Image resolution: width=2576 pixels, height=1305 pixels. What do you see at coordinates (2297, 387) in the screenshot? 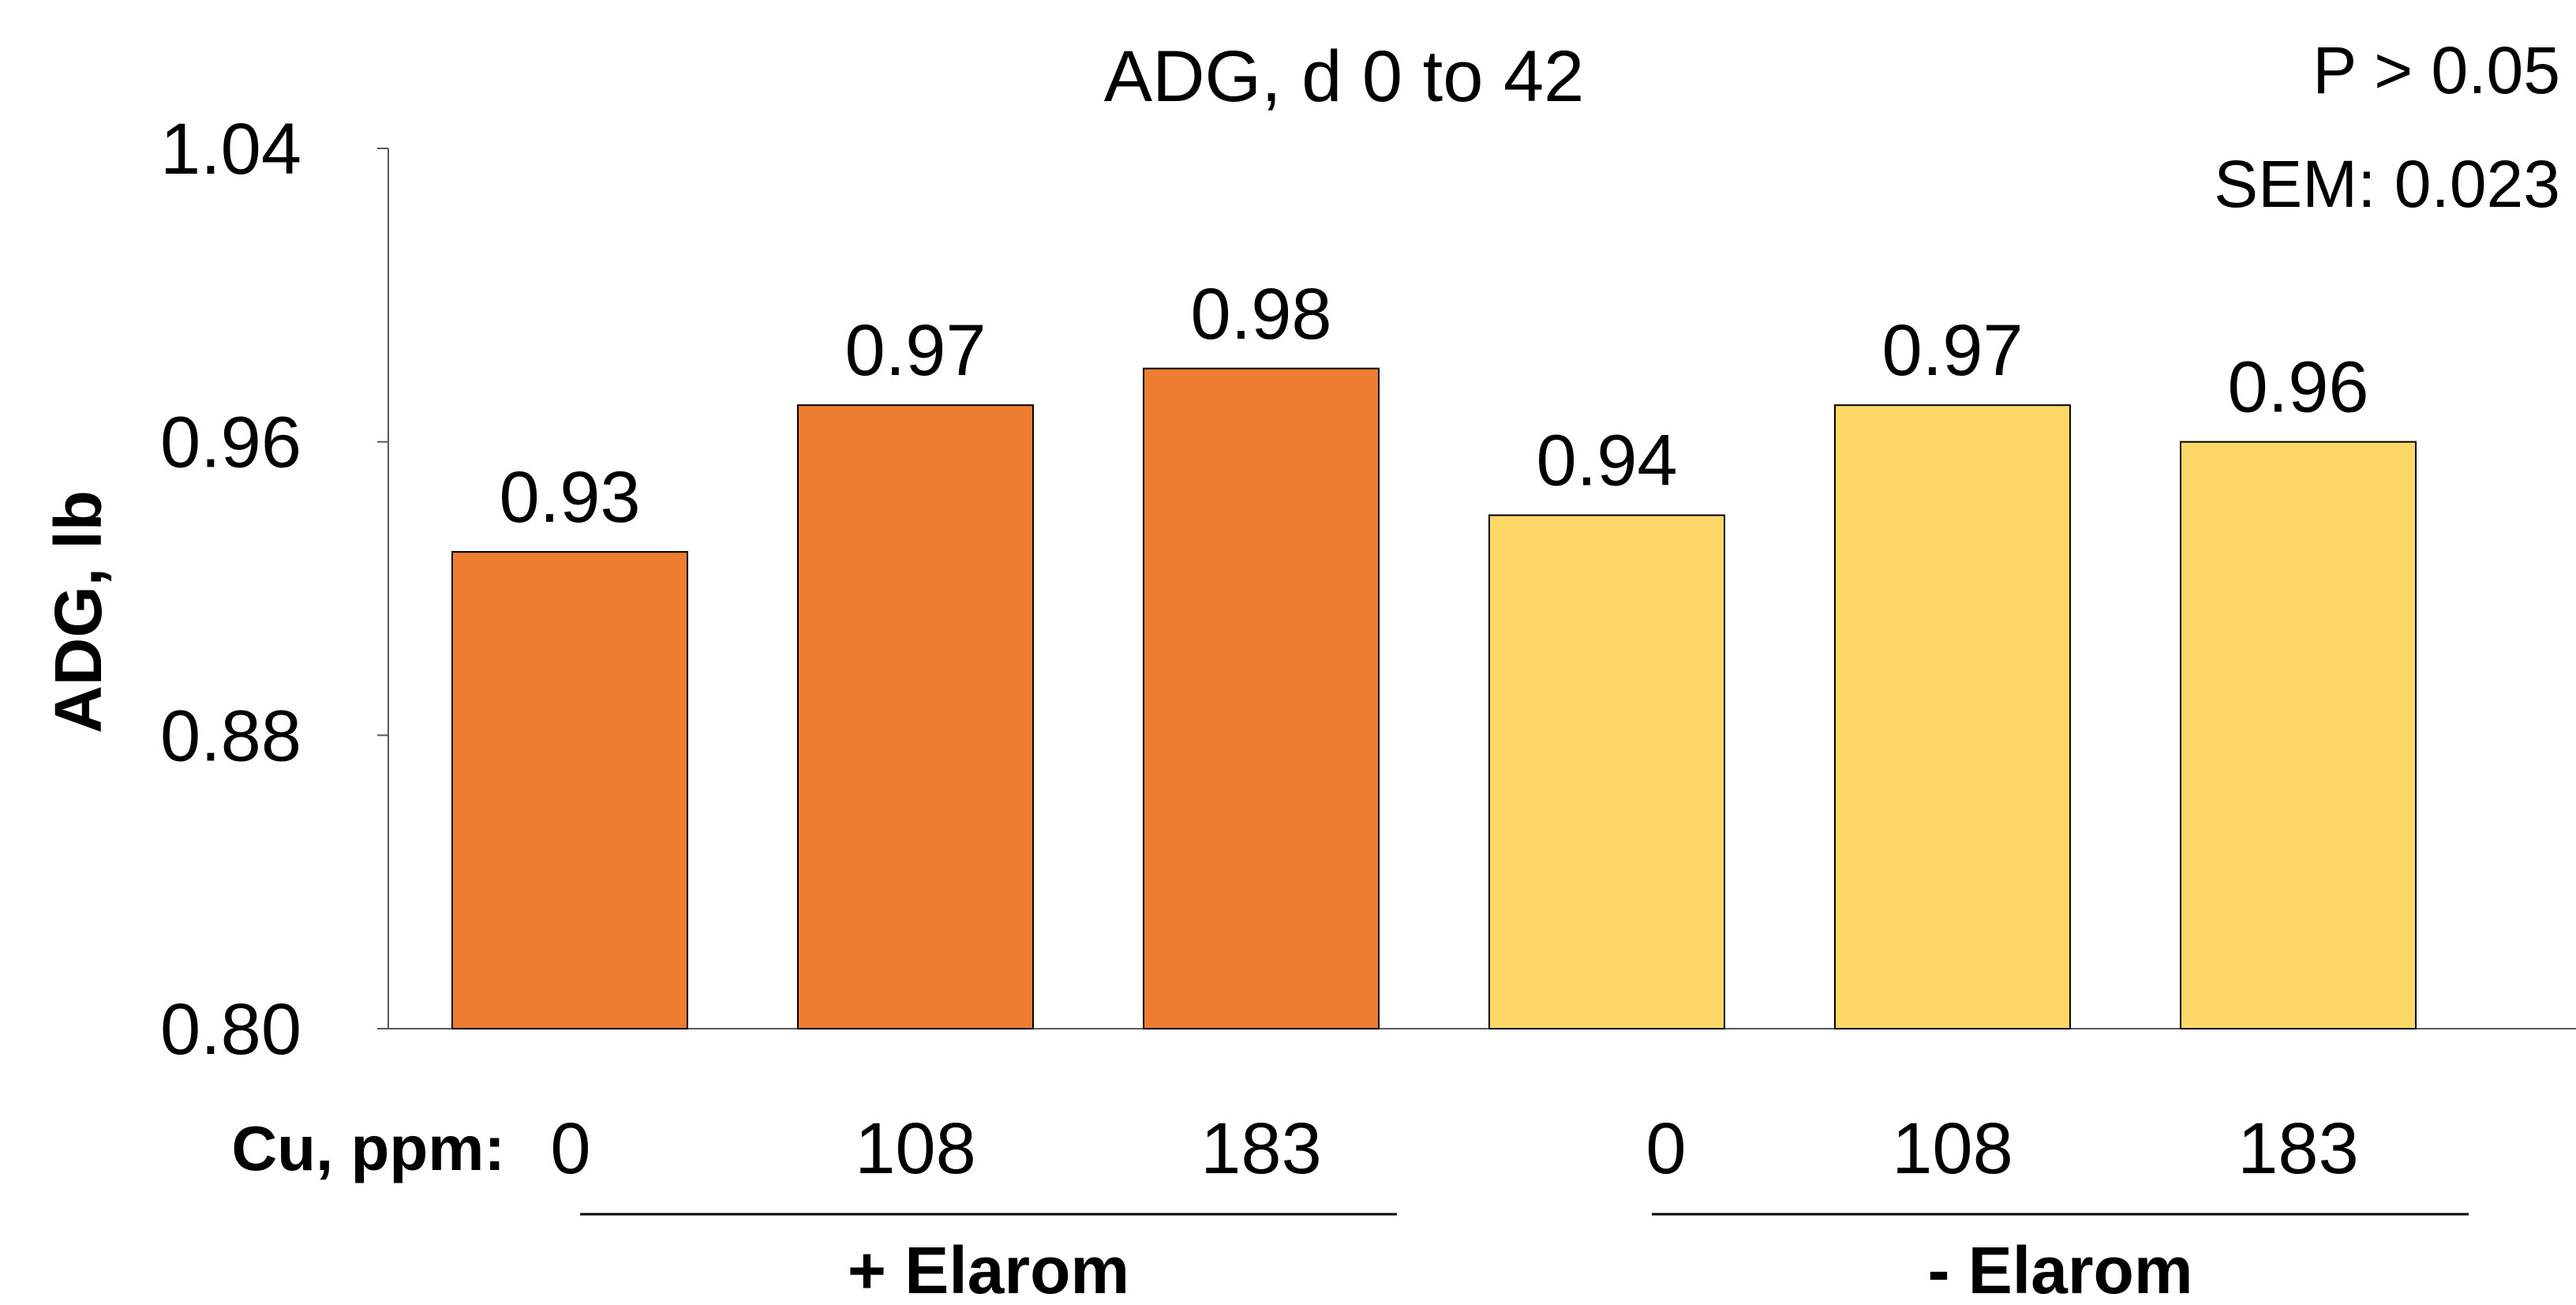
I see `data-label: 0.96` at bounding box center [2297, 387].